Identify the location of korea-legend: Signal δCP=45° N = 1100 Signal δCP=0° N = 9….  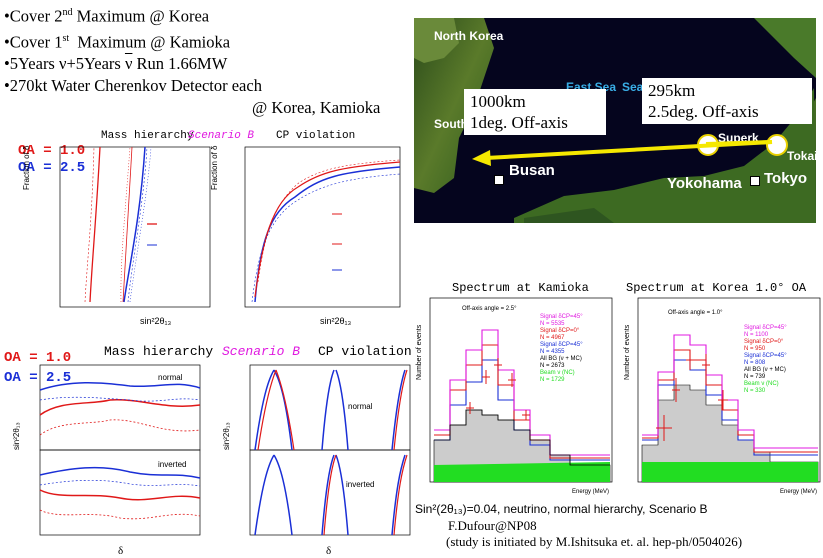
(765, 360).